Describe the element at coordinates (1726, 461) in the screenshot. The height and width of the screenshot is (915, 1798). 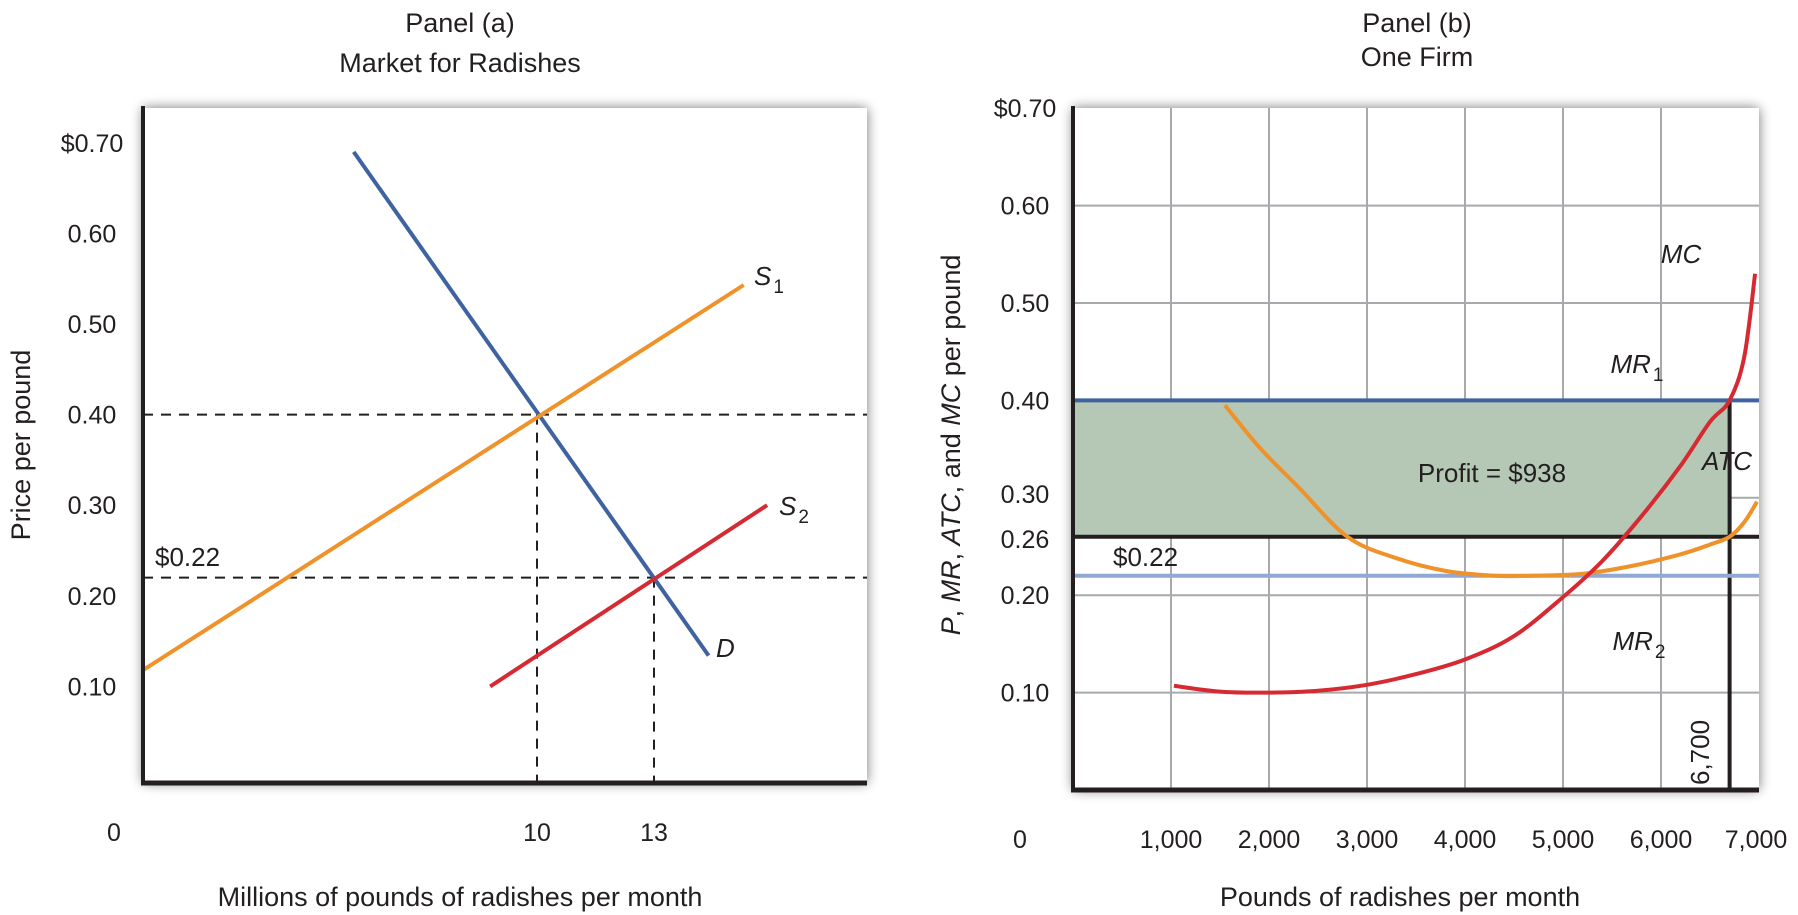
I see `panel-b-curve-label-atc: ATC` at that location.